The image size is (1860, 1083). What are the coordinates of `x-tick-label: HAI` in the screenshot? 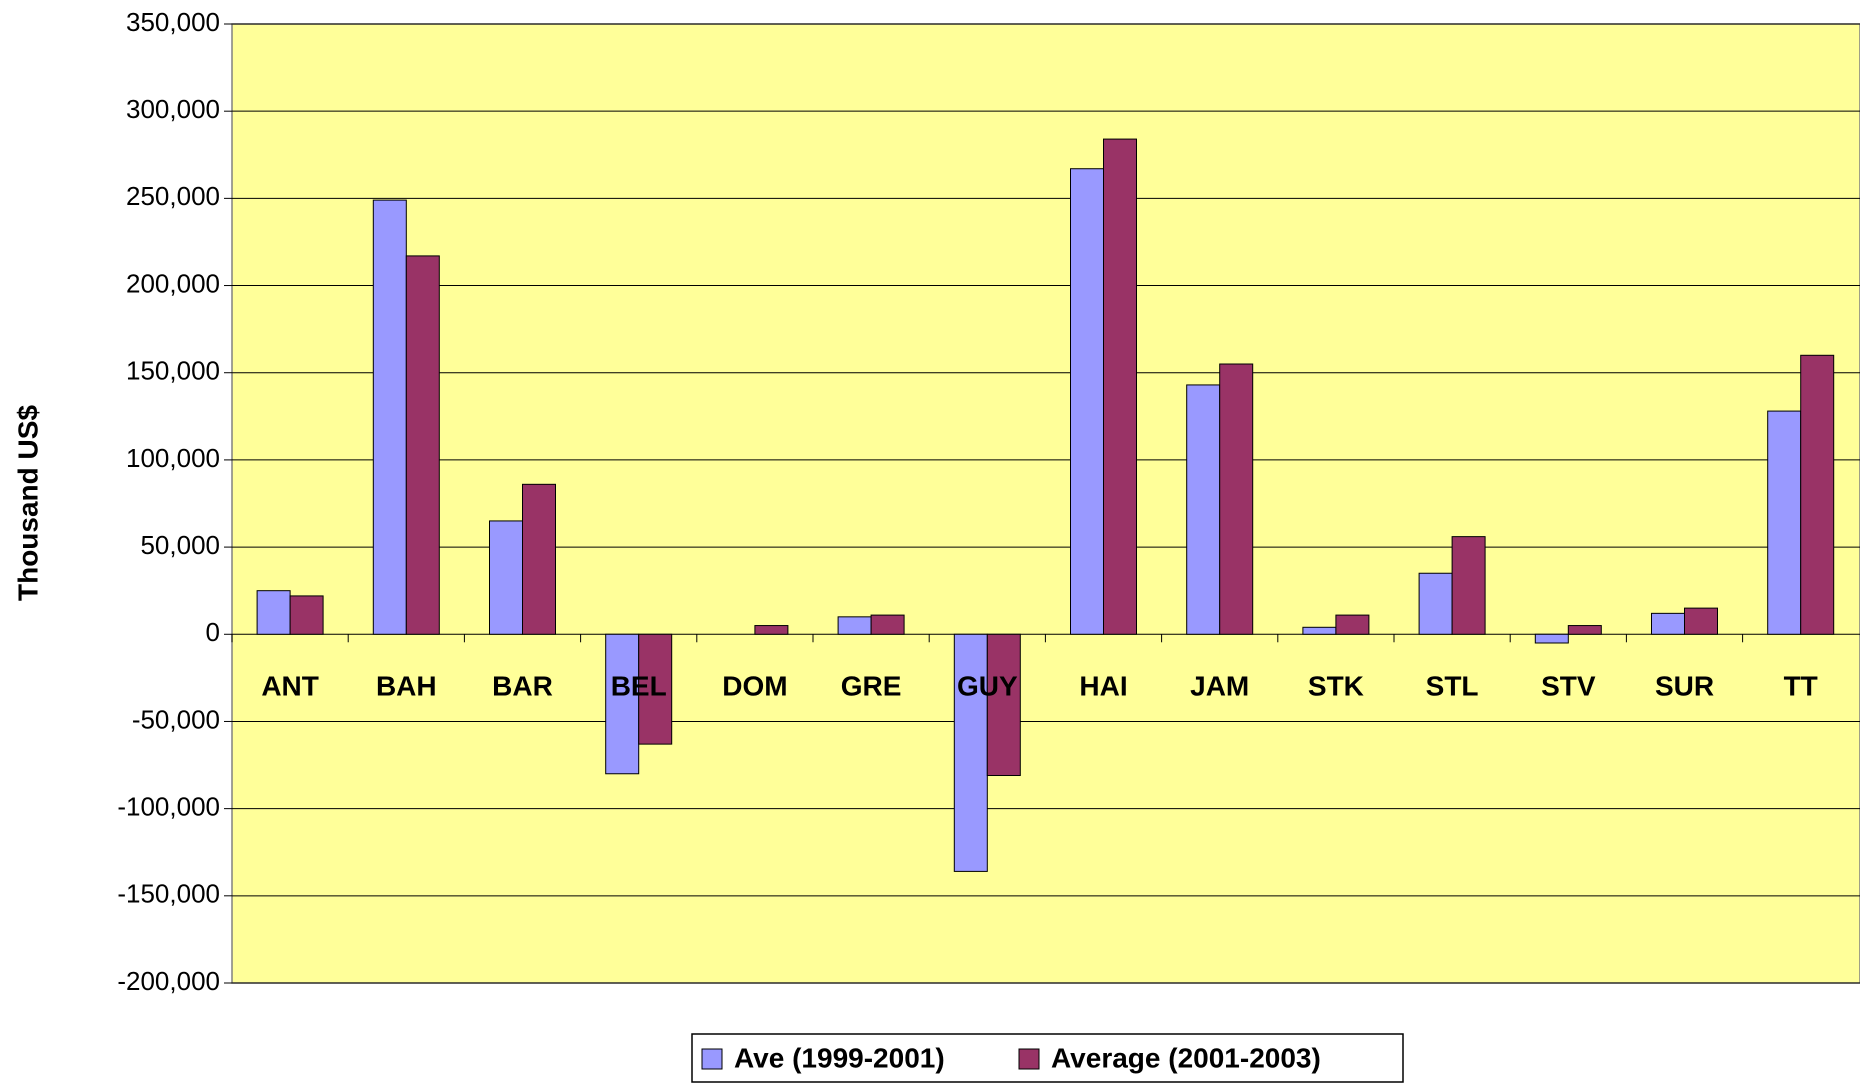 It's located at (1103, 685).